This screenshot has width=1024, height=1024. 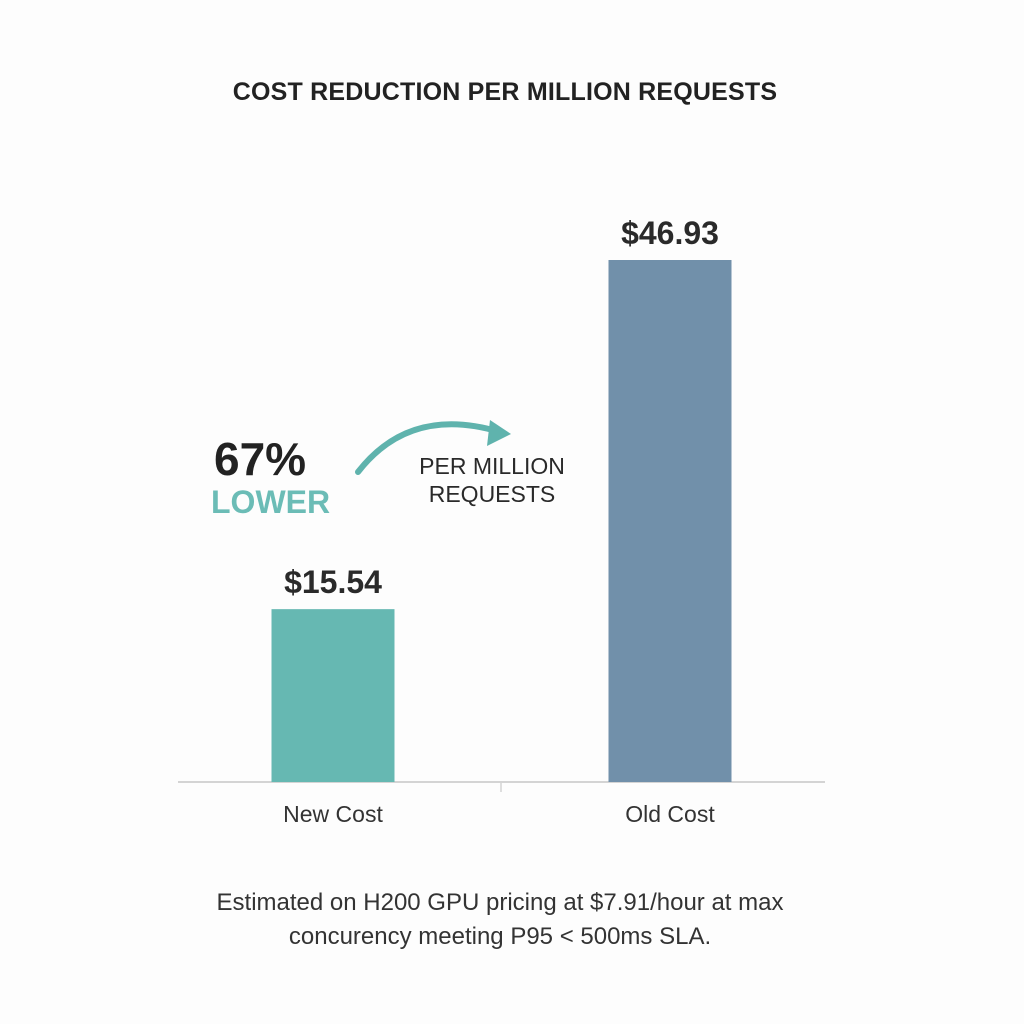 I want to click on chart-title: COST REDUCTION PER MILLION REQUESTS, so click(x=505, y=92).